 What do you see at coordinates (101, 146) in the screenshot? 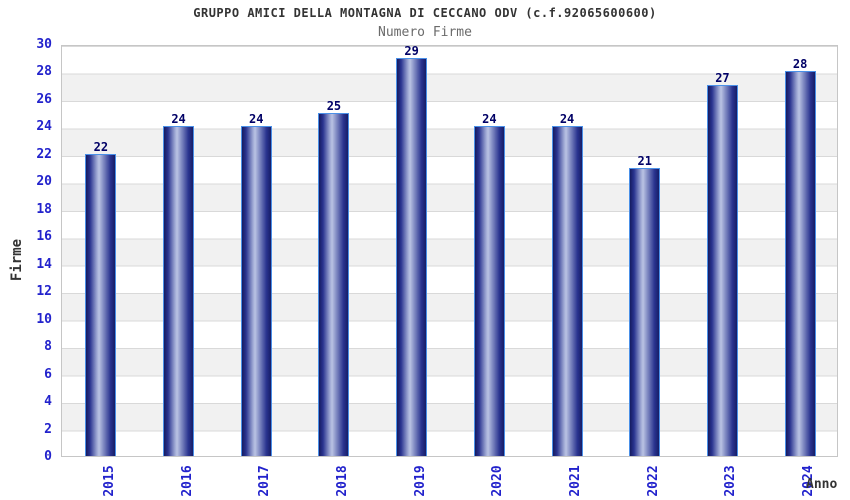
I see `bar-value-label: 22` at bounding box center [101, 146].